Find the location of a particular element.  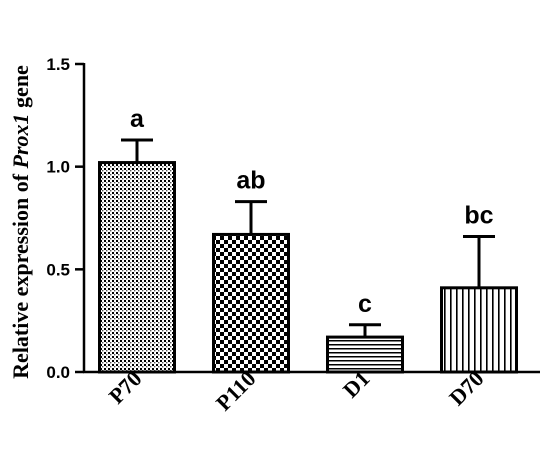

y-tick-label: 1.0 is located at coordinates (58, 167).